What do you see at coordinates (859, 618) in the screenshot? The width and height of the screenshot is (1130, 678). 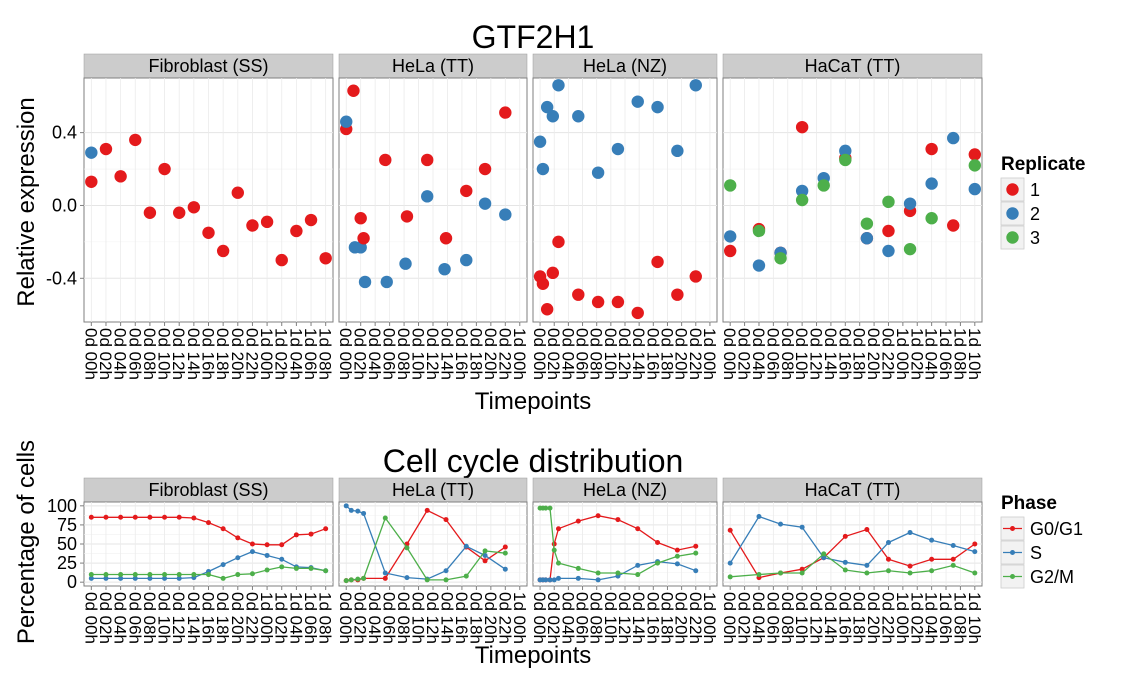 I see `bottom-x-tick-label: 0d 18h` at bounding box center [859, 618].